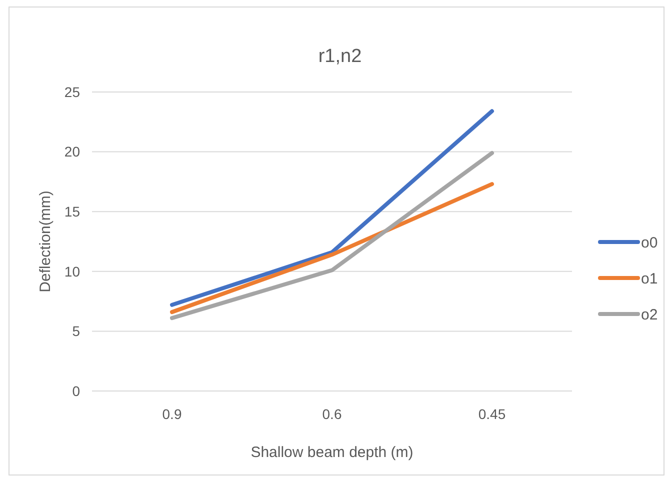 Image resolution: width=671 pixels, height=485 pixels. I want to click on y-tick-label: 0, so click(76, 390).